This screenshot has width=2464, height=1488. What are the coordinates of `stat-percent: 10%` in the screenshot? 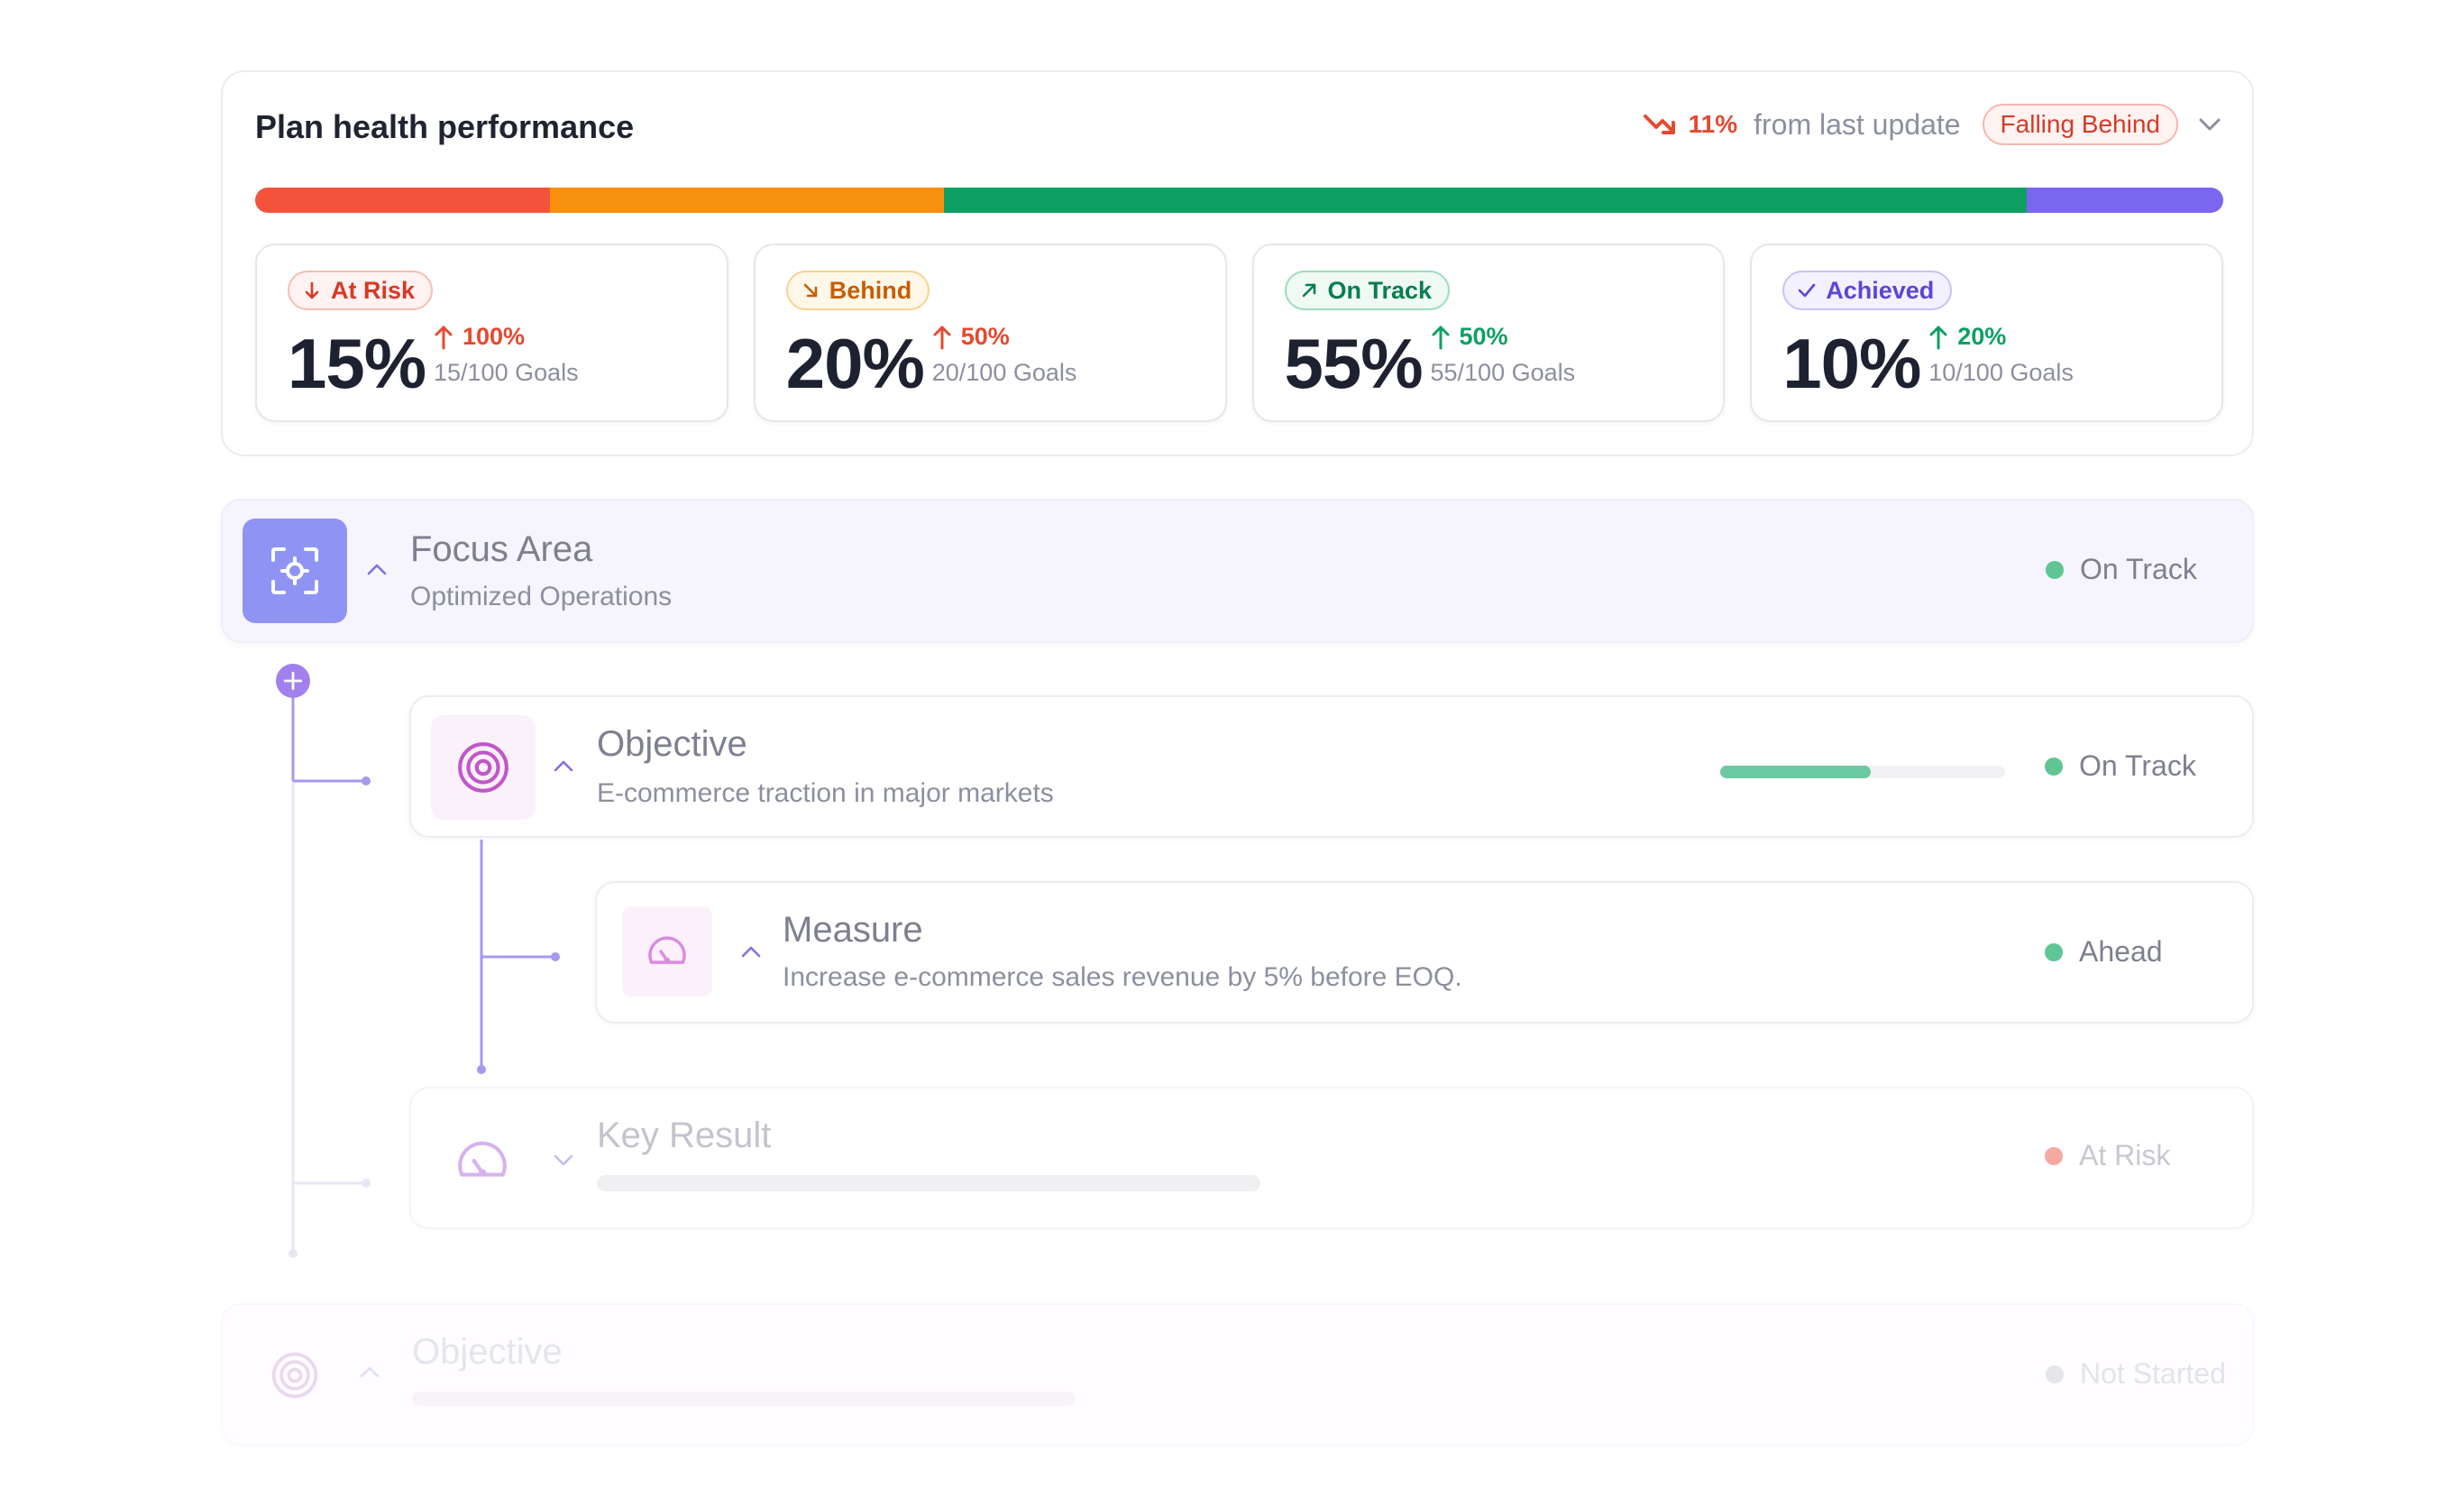 It's located at (1851, 363).